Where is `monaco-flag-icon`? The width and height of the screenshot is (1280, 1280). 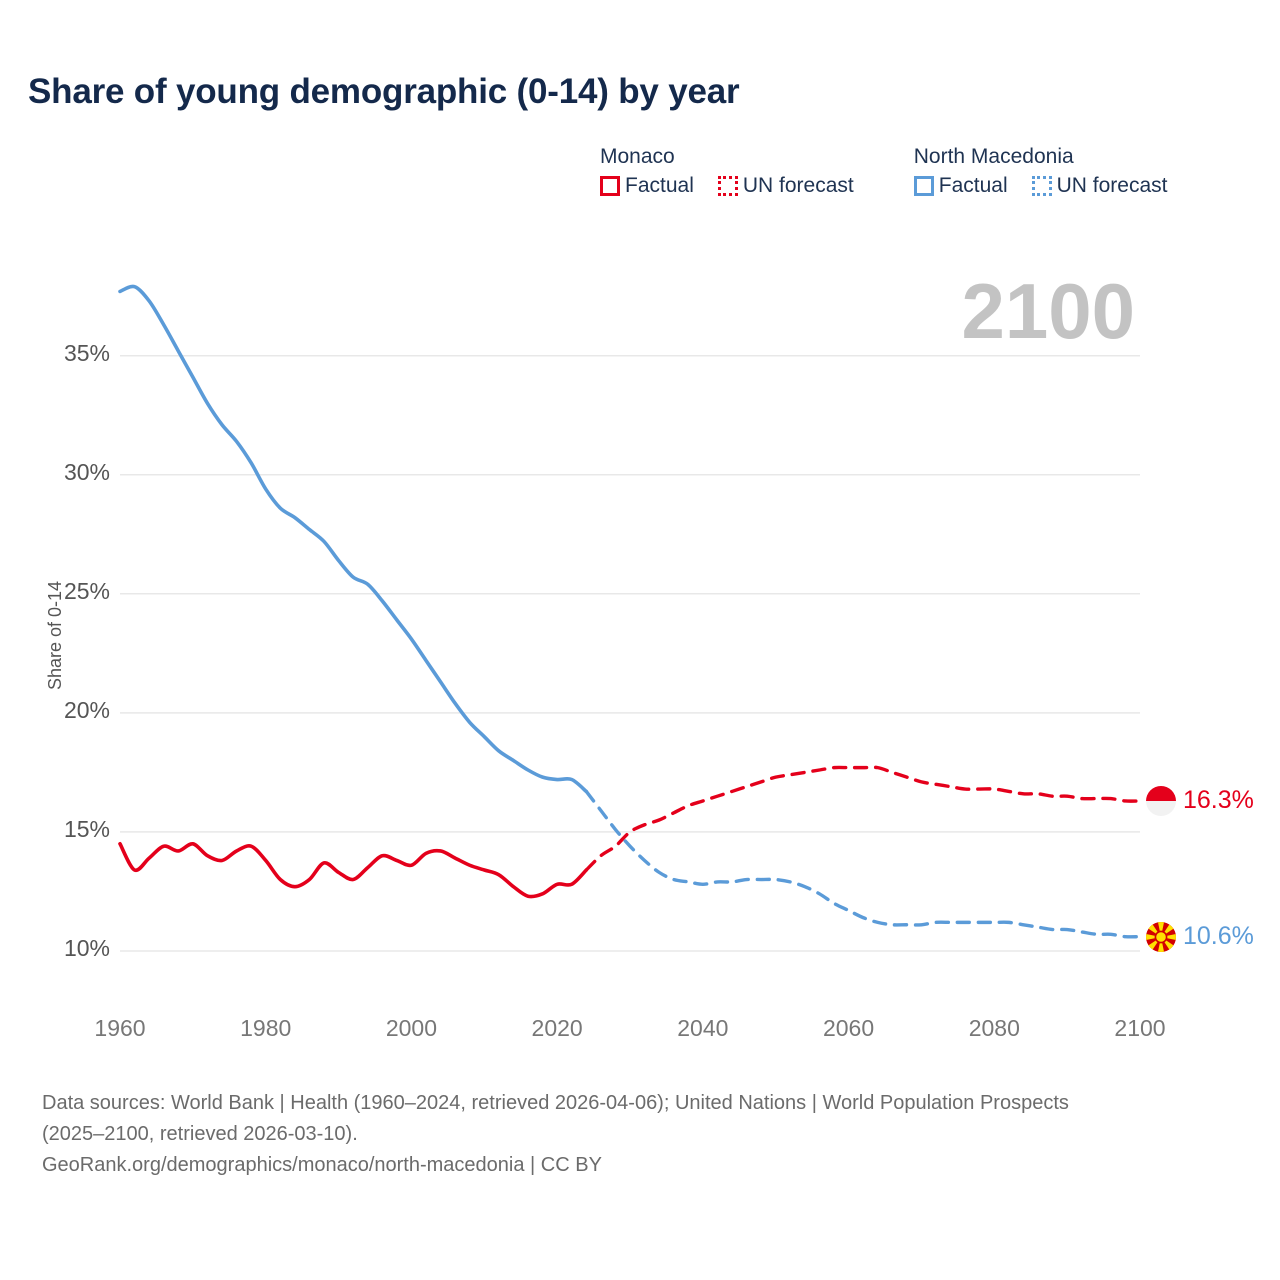
monaco-flag-icon is located at coordinates (1161, 800).